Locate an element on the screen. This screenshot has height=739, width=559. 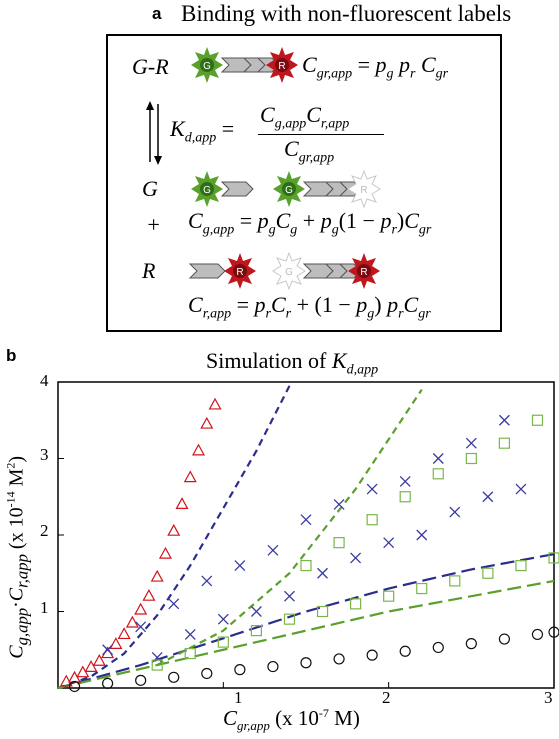
green-only-construct-icon: G is located at coordinates (222, 189).